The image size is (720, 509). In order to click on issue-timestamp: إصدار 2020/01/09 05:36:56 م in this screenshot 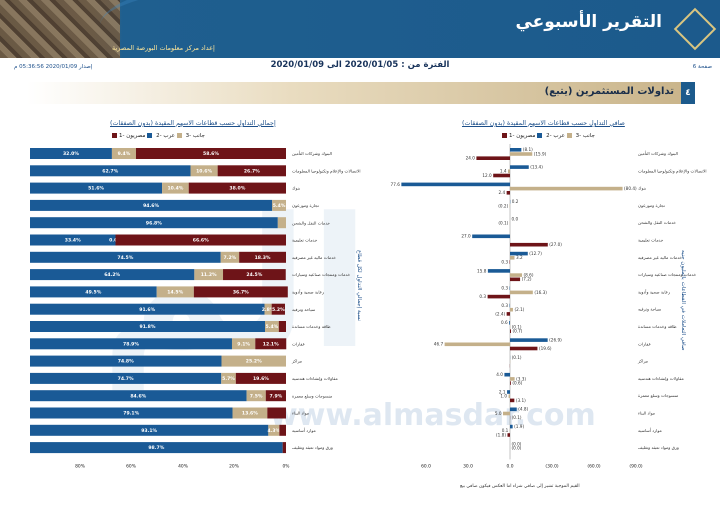, I will do `click(53, 67)`.